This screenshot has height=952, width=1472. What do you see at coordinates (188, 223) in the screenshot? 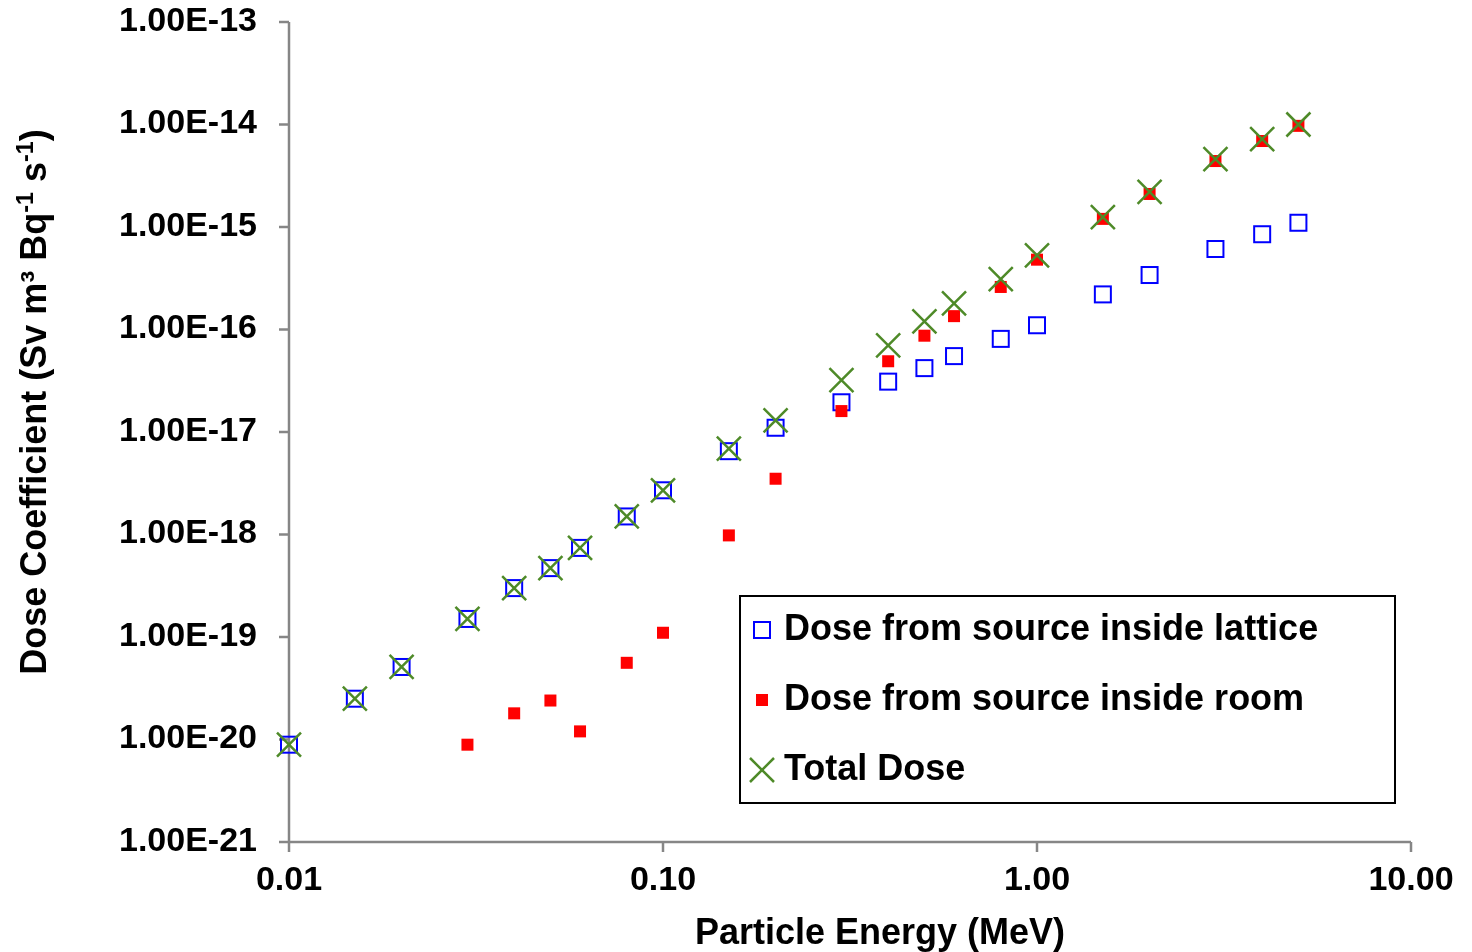
I see `y-tick-label: 1.00E-15` at bounding box center [188, 223].